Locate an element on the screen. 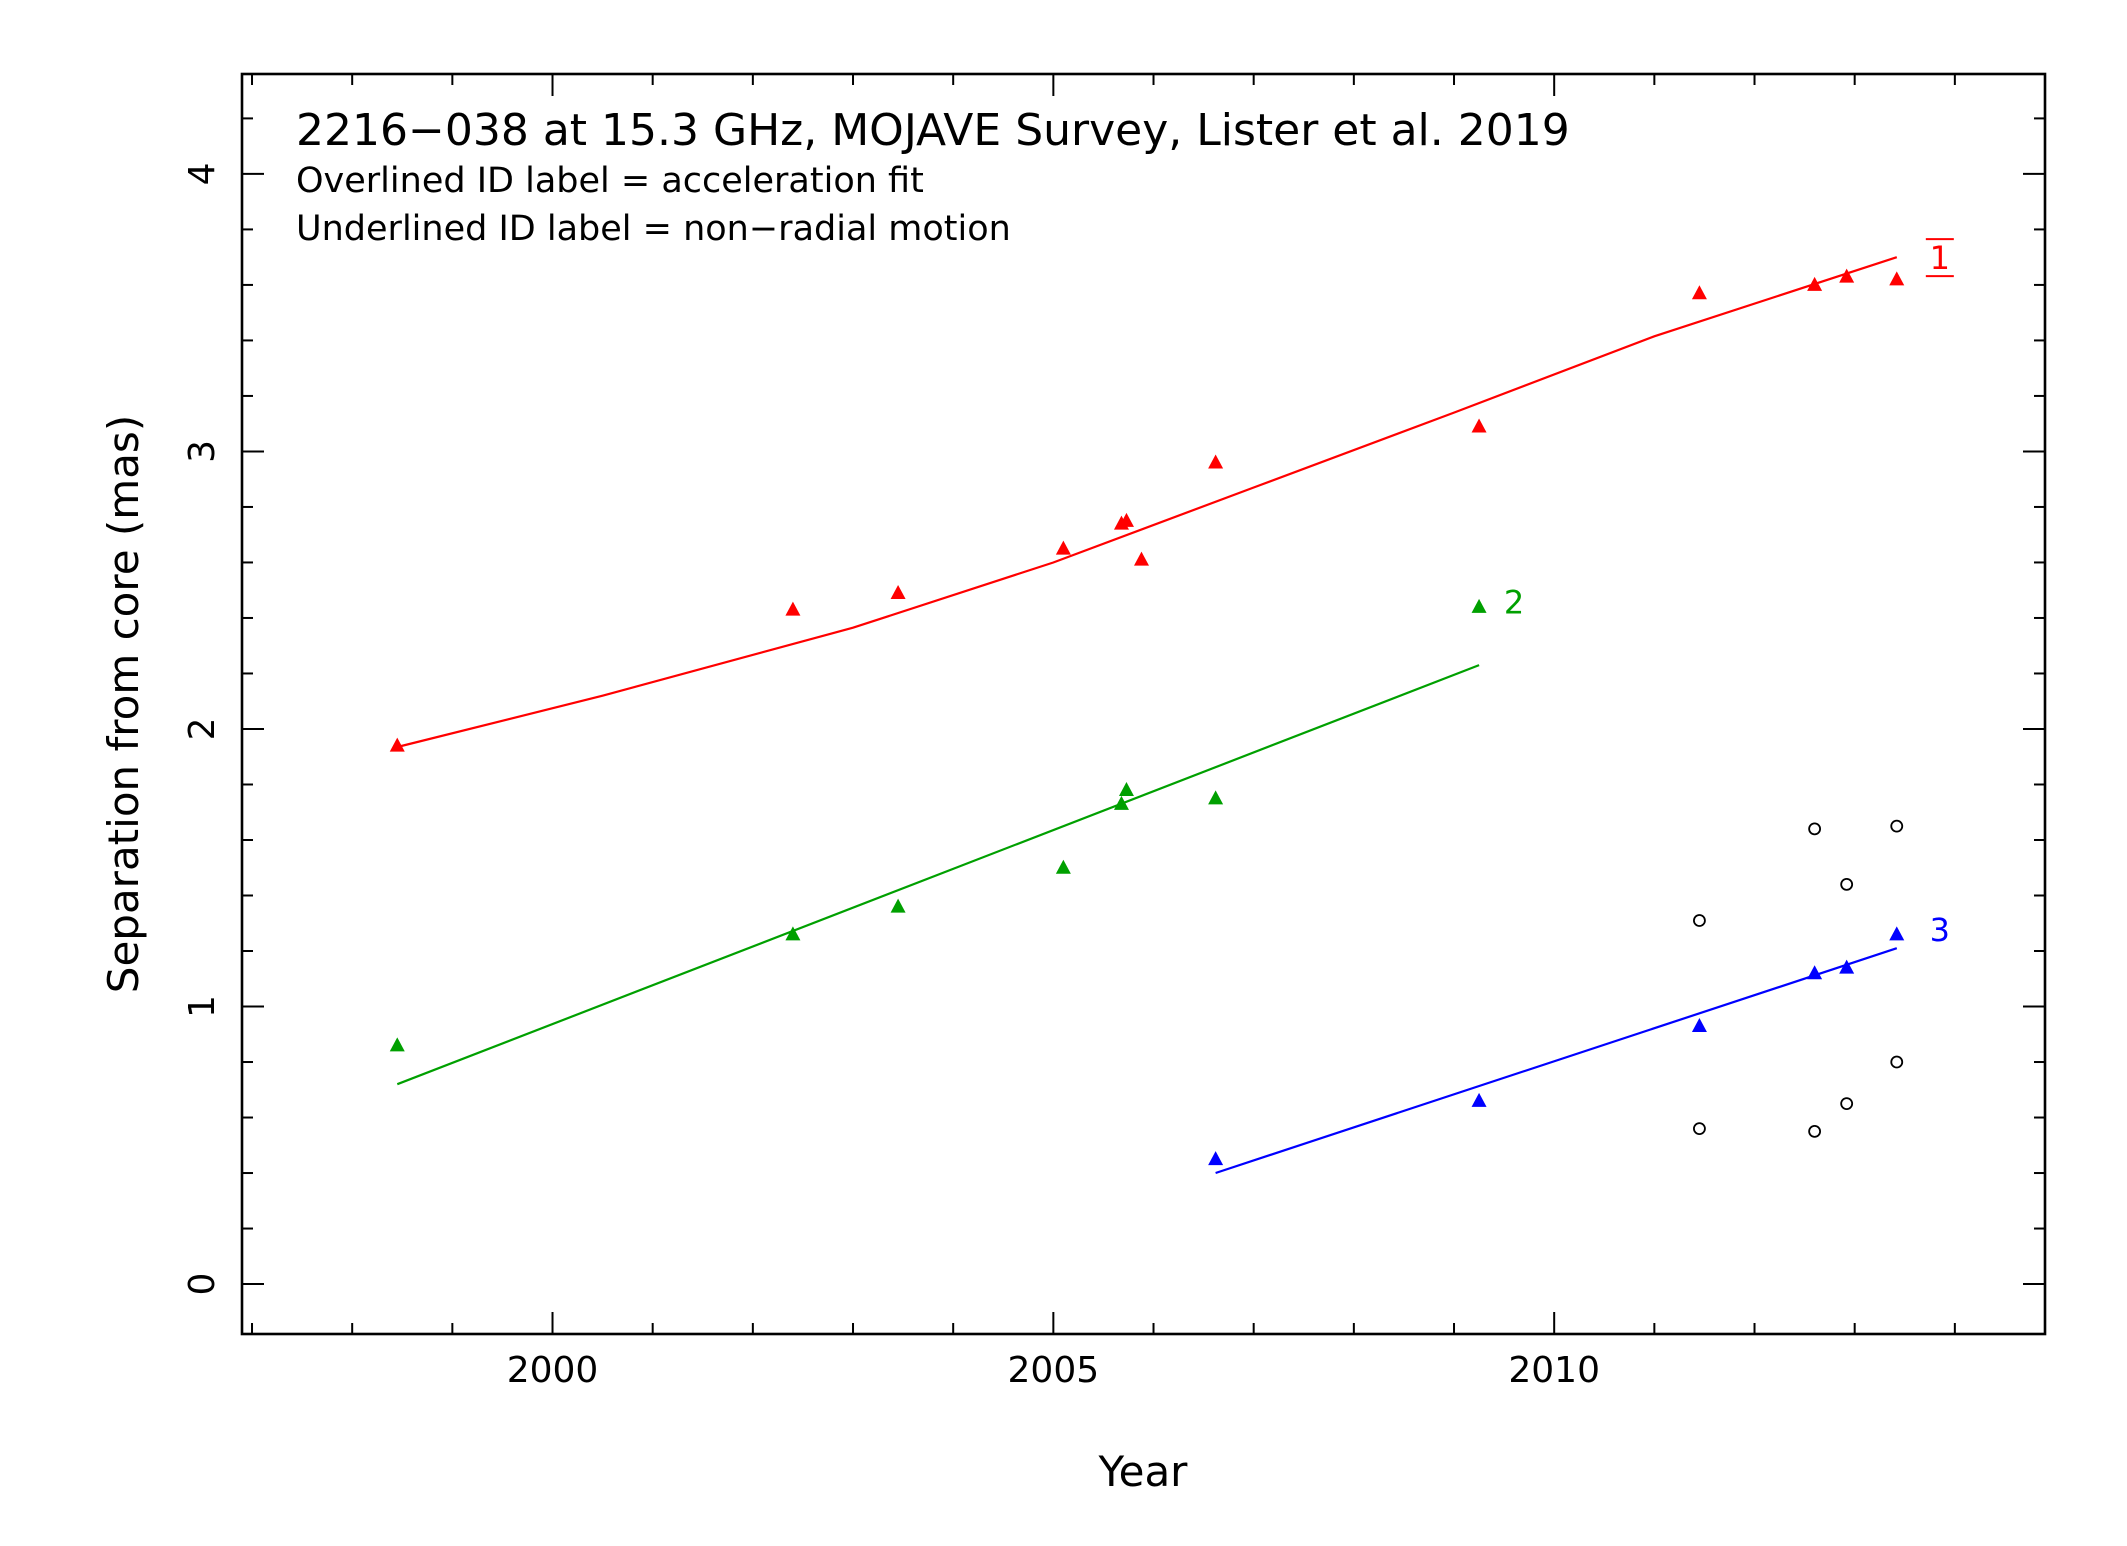 The width and height of the screenshot is (2127, 1546). series-id-labels: 1 2 3 is located at coordinates (1729, 593).